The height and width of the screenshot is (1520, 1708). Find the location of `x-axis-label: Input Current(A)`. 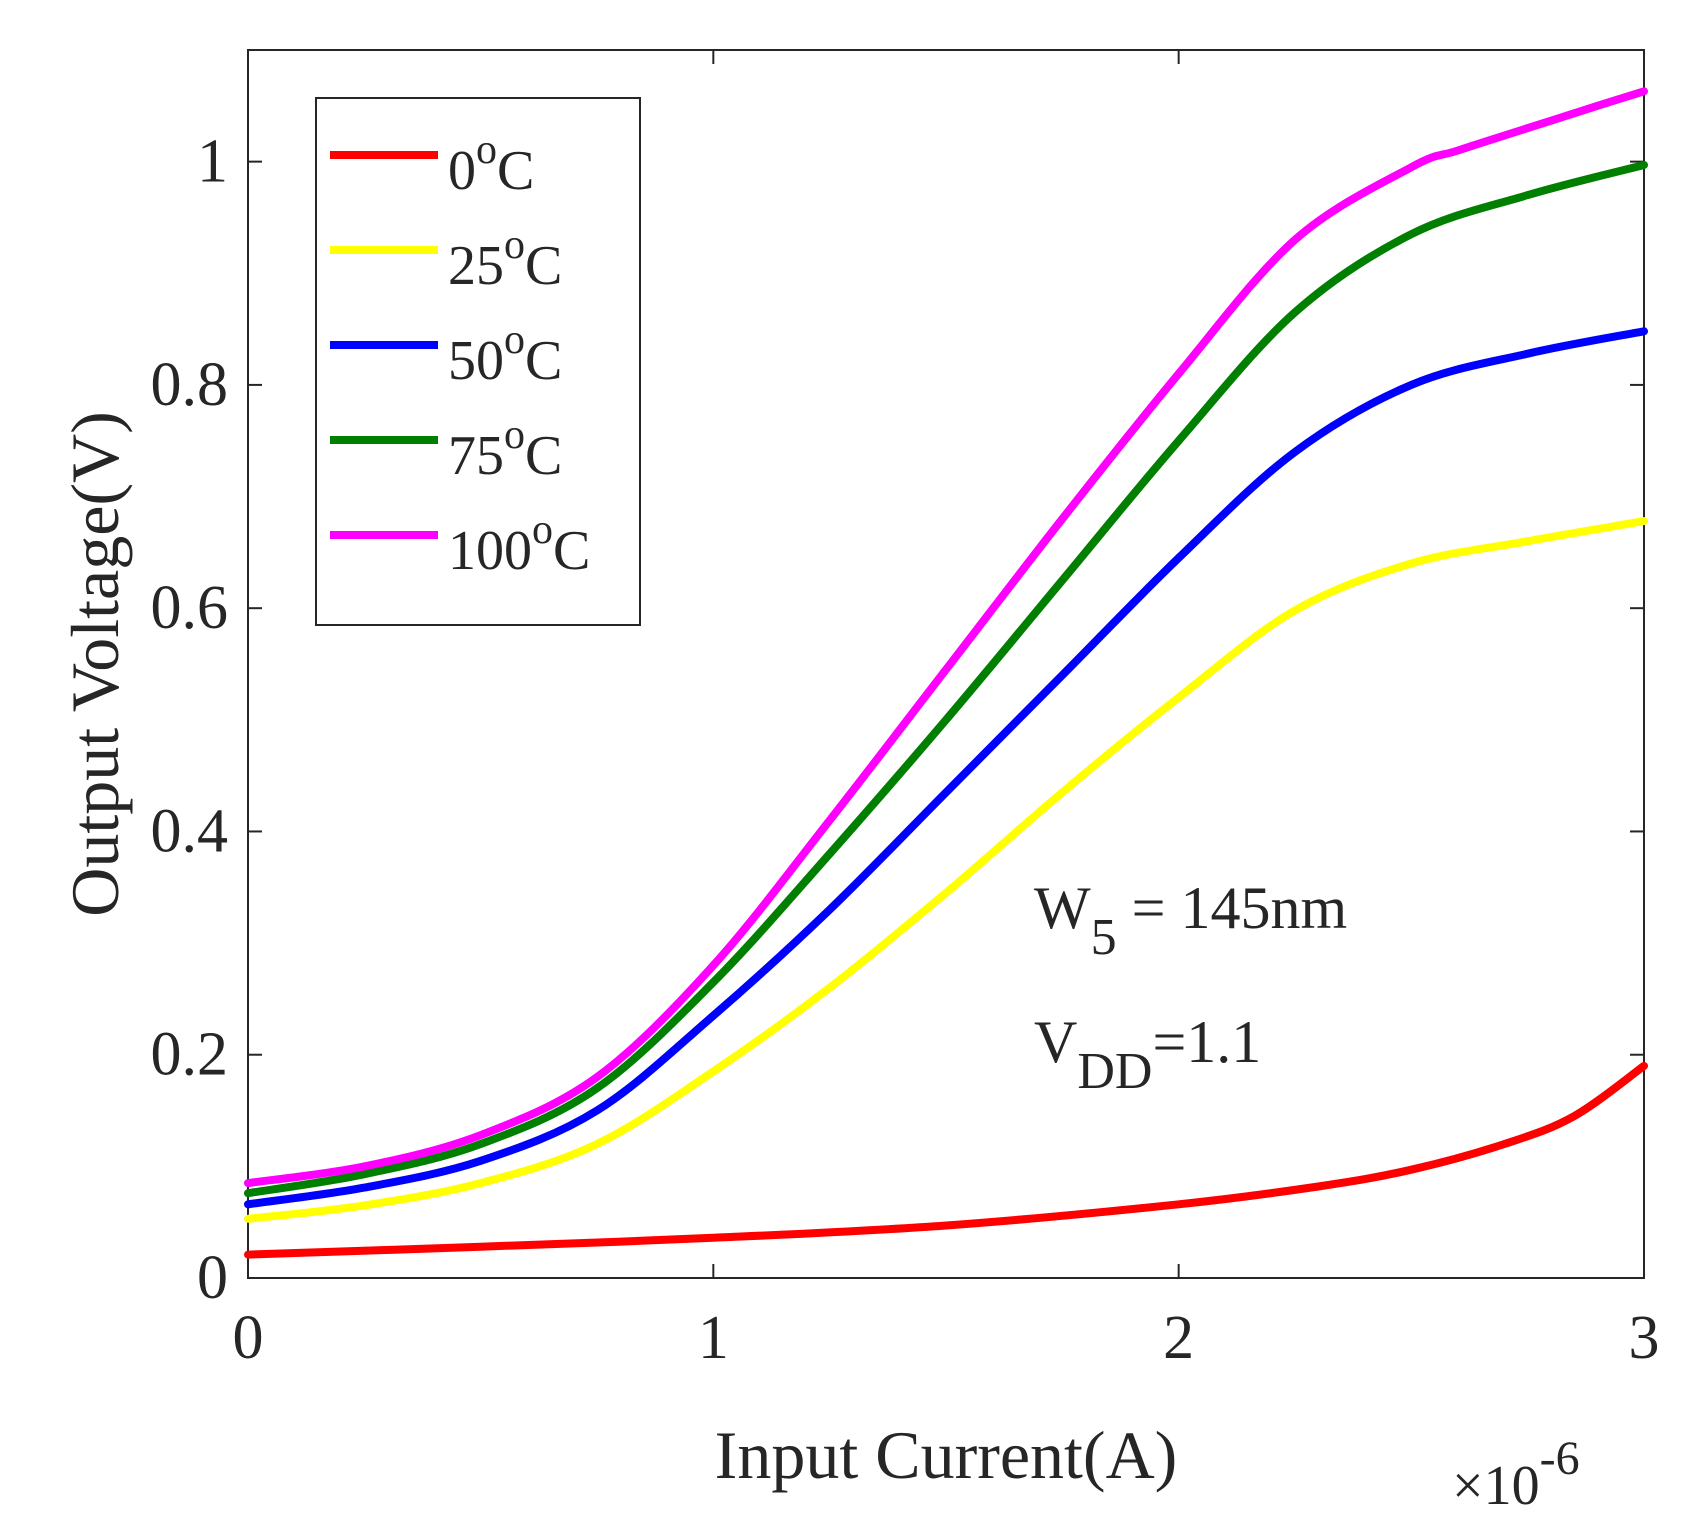

x-axis-label: Input Current(A) is located at coordinates (946, 1455).